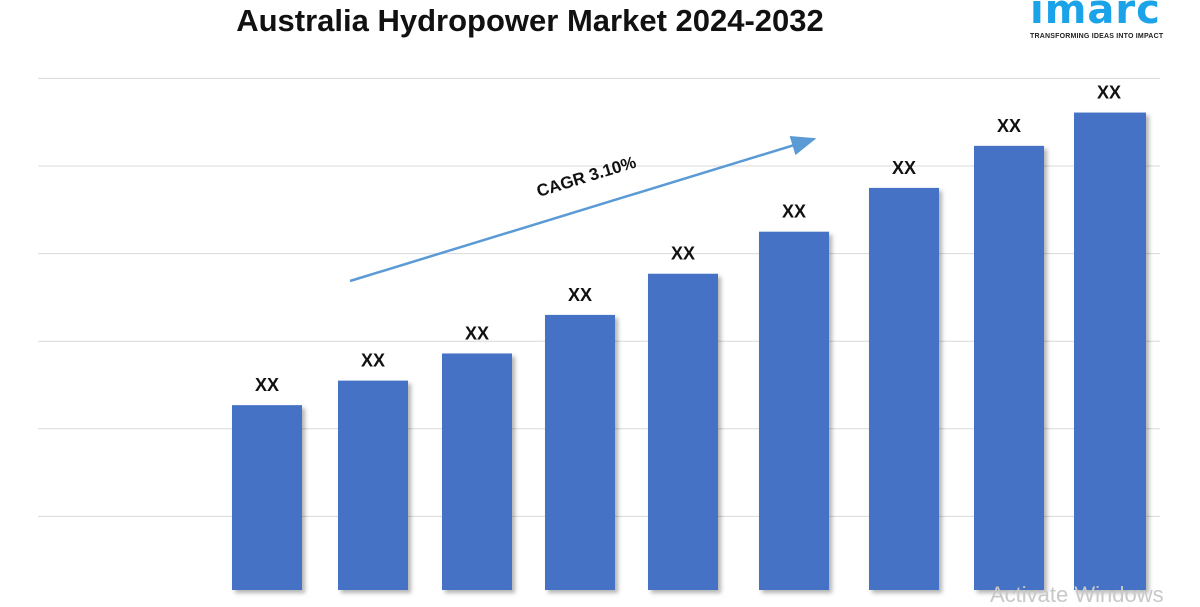  What do you see at coordinates (583, 209) in the screenshot?
I see `cagr-arrow` at bounding box center [583, 209].